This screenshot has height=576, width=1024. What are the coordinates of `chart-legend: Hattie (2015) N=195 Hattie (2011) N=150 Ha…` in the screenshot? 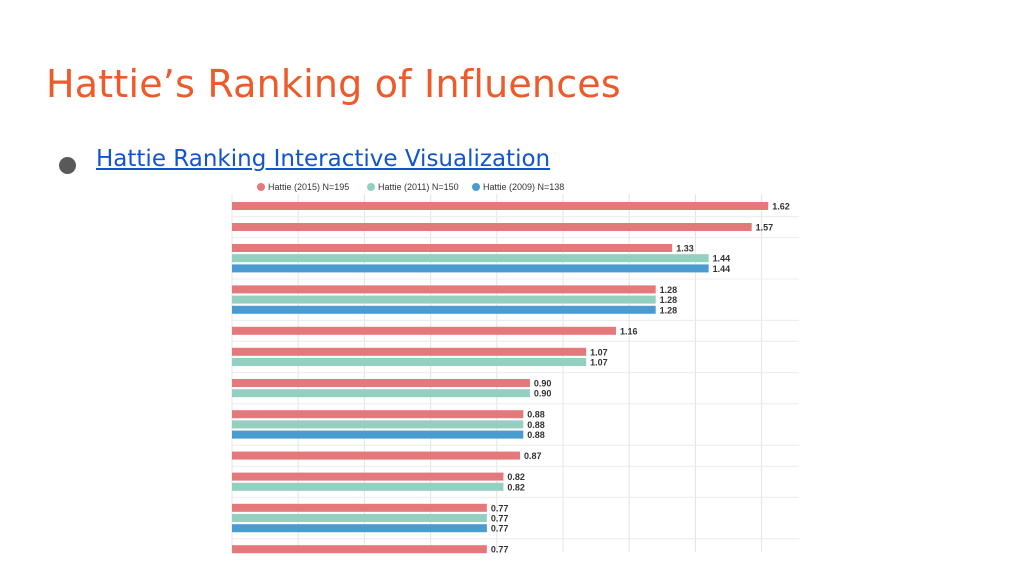 It's located at (410, 187).